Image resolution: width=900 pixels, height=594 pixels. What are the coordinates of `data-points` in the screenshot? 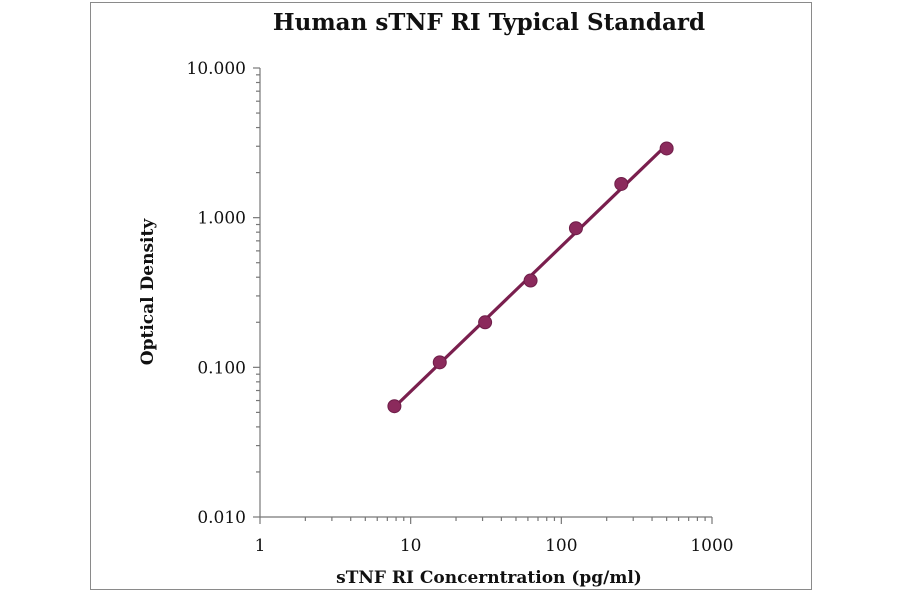 It's located at (530, 277).